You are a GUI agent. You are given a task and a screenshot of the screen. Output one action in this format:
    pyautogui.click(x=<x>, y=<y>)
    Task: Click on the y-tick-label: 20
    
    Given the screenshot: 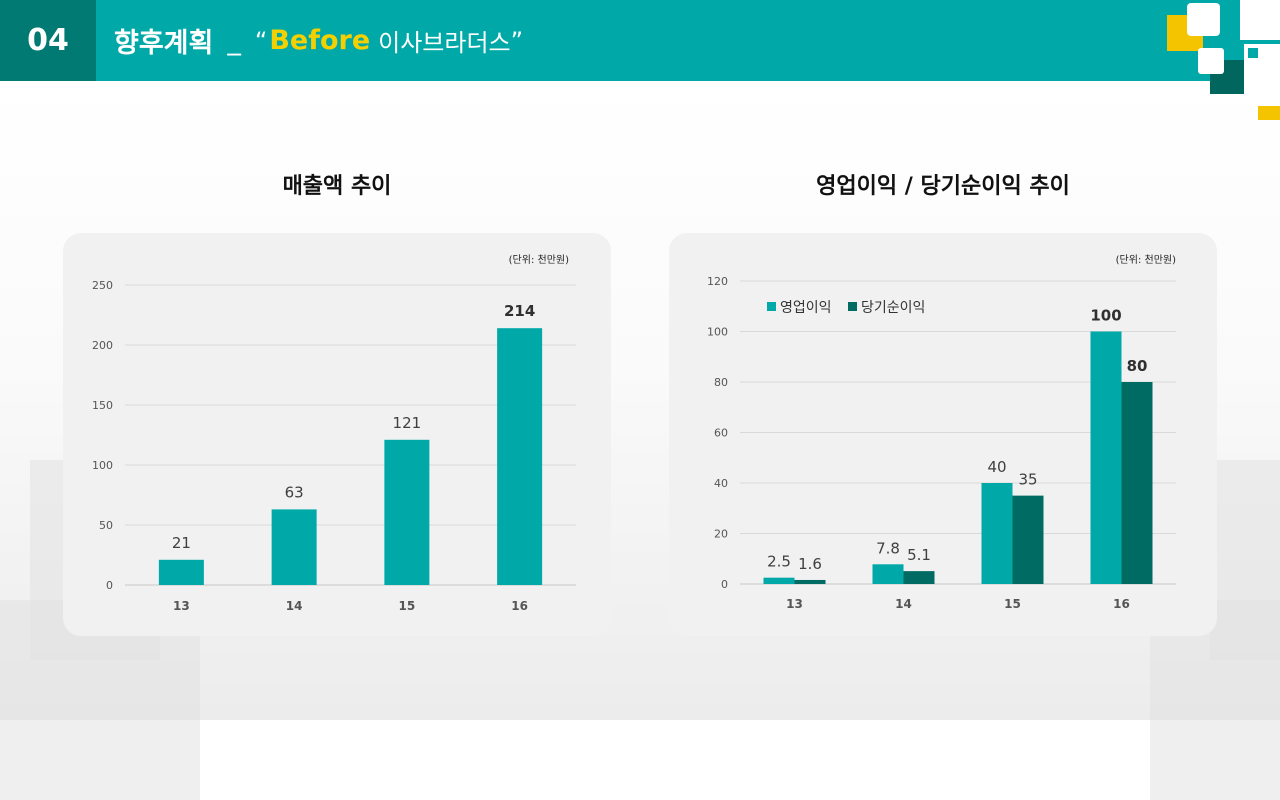 What is the action you would take?
    pyautogui.click(x=721, y=534)
    